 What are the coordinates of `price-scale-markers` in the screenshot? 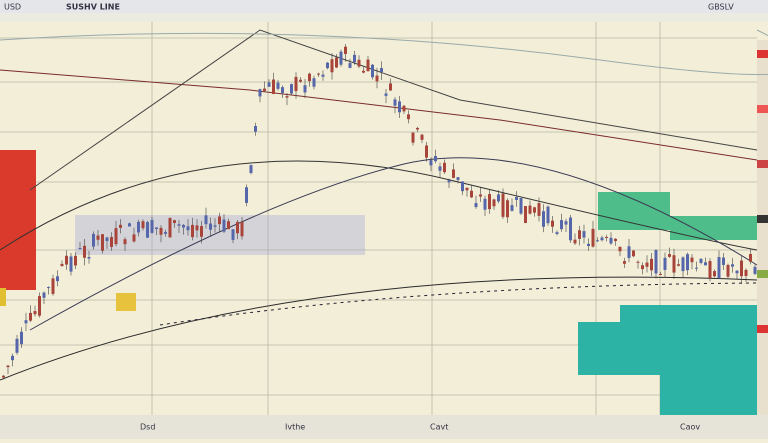 It's located at (762, 191).